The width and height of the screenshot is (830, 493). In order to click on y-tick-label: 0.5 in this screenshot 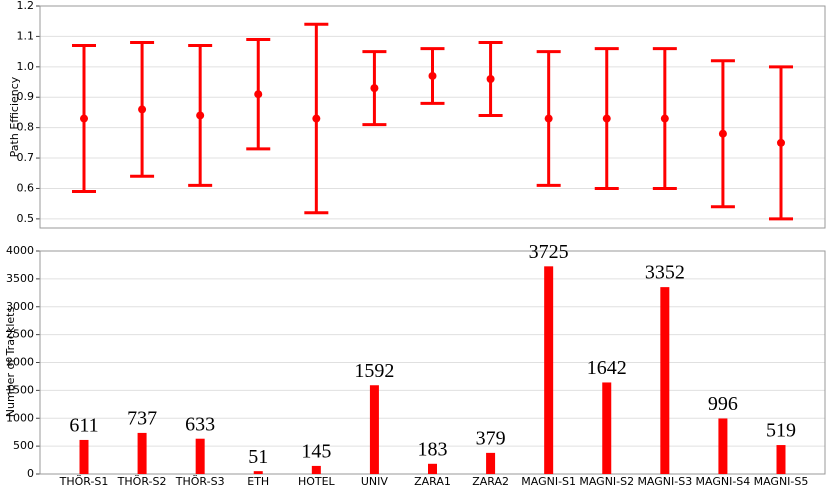, I will do `click(26, 218)`.